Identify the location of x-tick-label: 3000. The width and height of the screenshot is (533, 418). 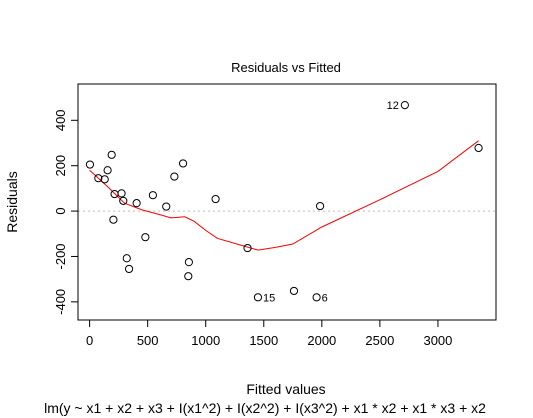
(437, 340).